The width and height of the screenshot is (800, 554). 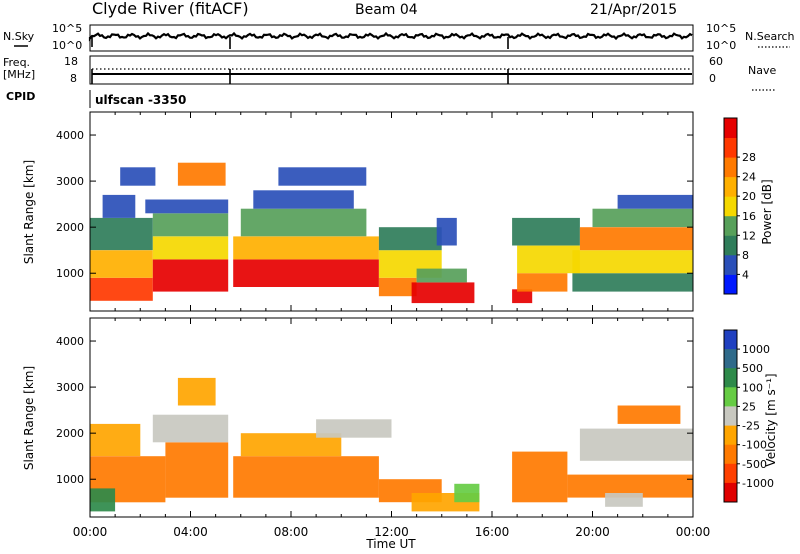 I want to click on power-colorbar-tick-4: 20, so click(x=749, y=196).